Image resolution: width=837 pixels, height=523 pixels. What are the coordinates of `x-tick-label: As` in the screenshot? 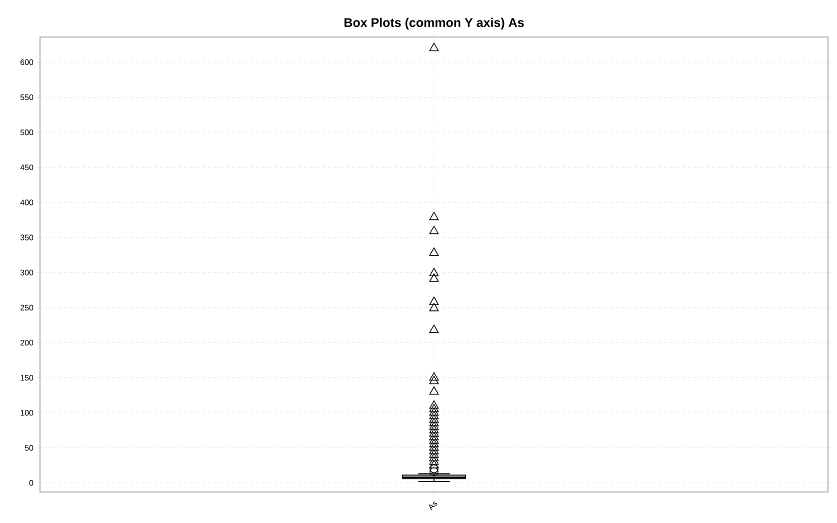 It's located at (433, 506).